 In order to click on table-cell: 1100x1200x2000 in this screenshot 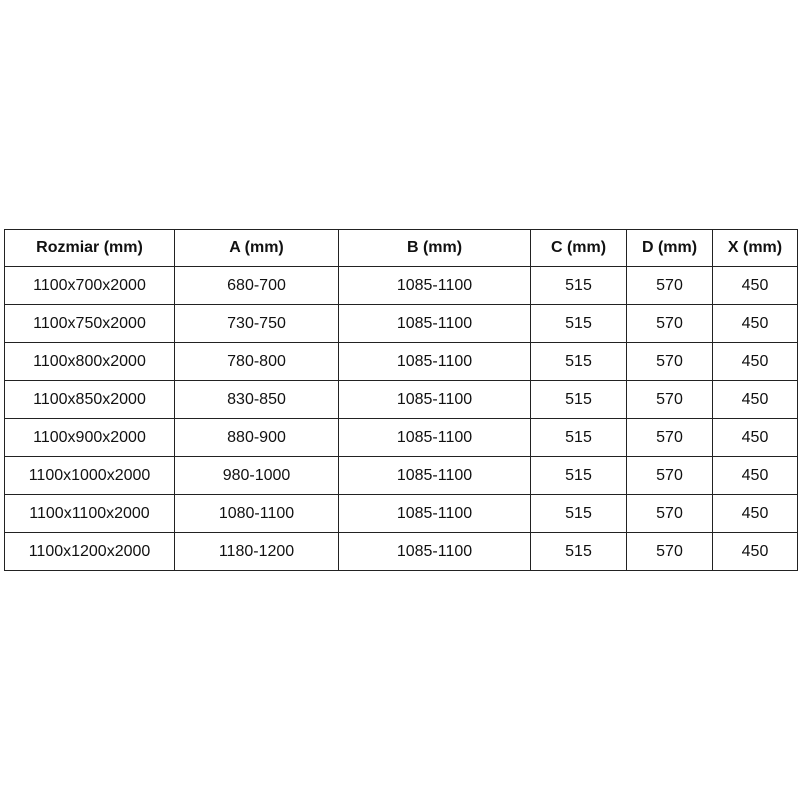, I will do `click(89, 551)`.